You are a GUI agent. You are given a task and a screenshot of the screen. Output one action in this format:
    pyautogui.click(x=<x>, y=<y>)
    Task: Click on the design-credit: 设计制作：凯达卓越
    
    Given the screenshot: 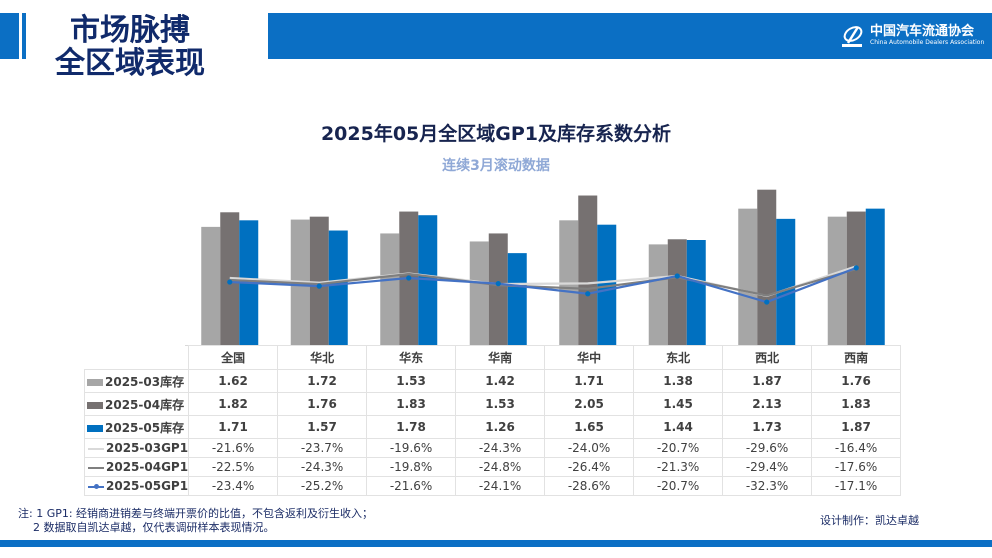 What is the action you would take?
    pyautogui.click(x=869, y=520)
    